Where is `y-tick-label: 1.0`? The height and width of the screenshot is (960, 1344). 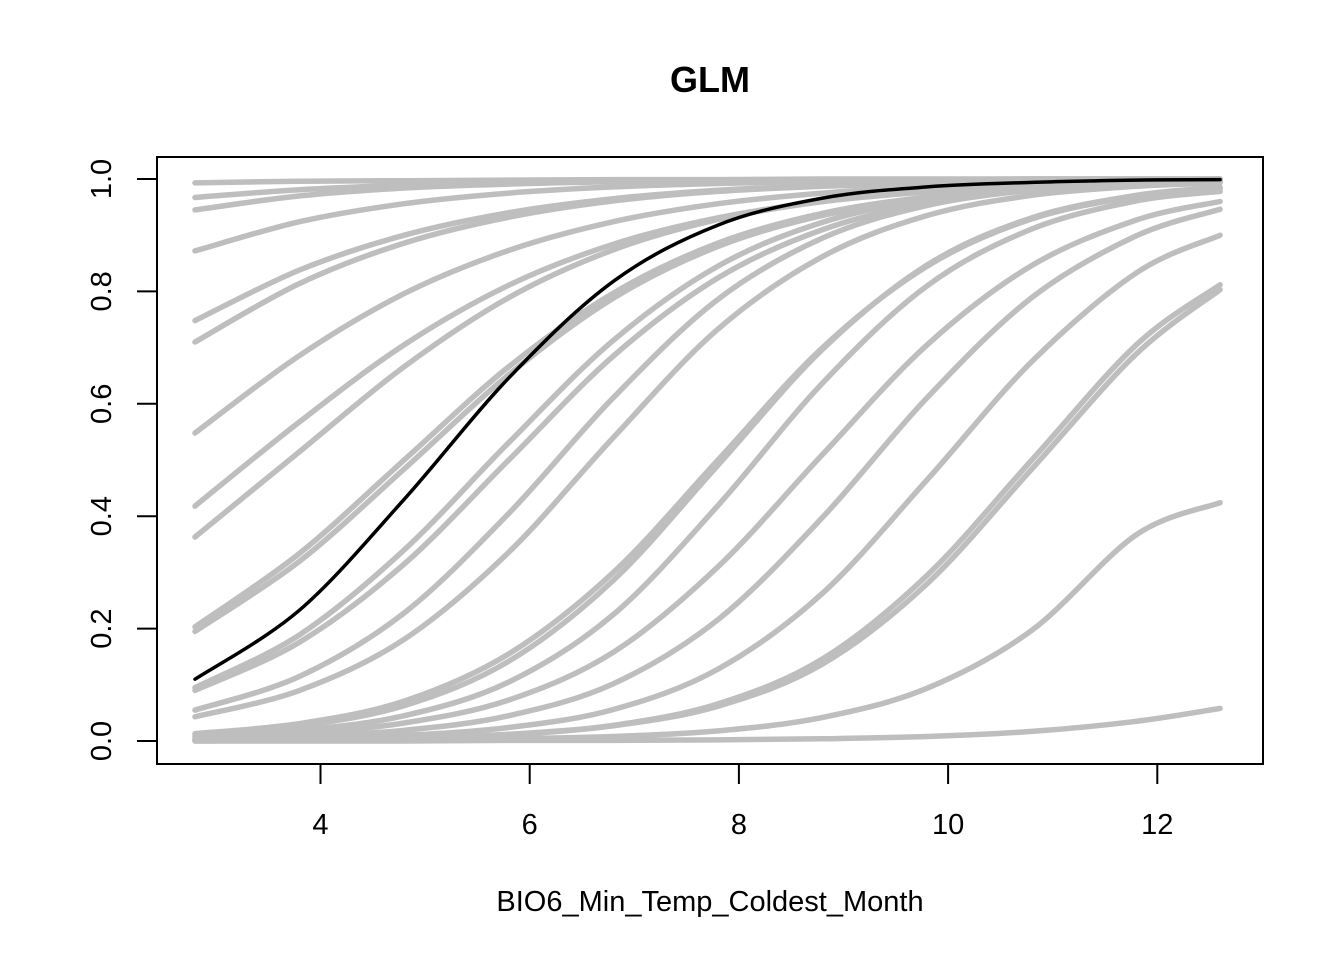 y-tick-label: 1.0 is located at coordinates (102, 179).